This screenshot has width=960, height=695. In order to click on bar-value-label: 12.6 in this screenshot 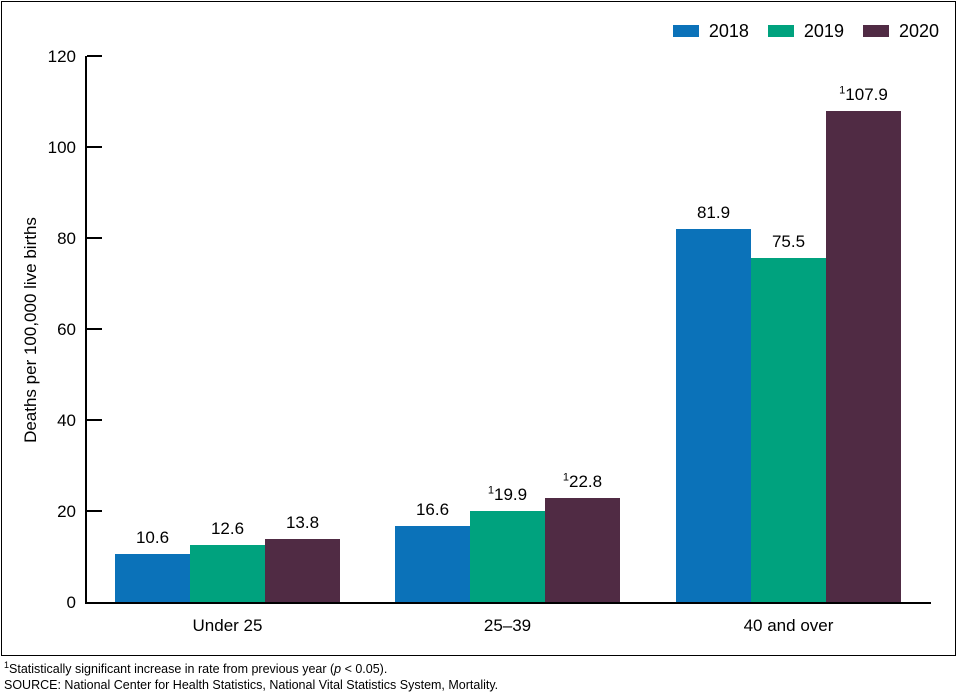, I will do `click(227, 528)`.